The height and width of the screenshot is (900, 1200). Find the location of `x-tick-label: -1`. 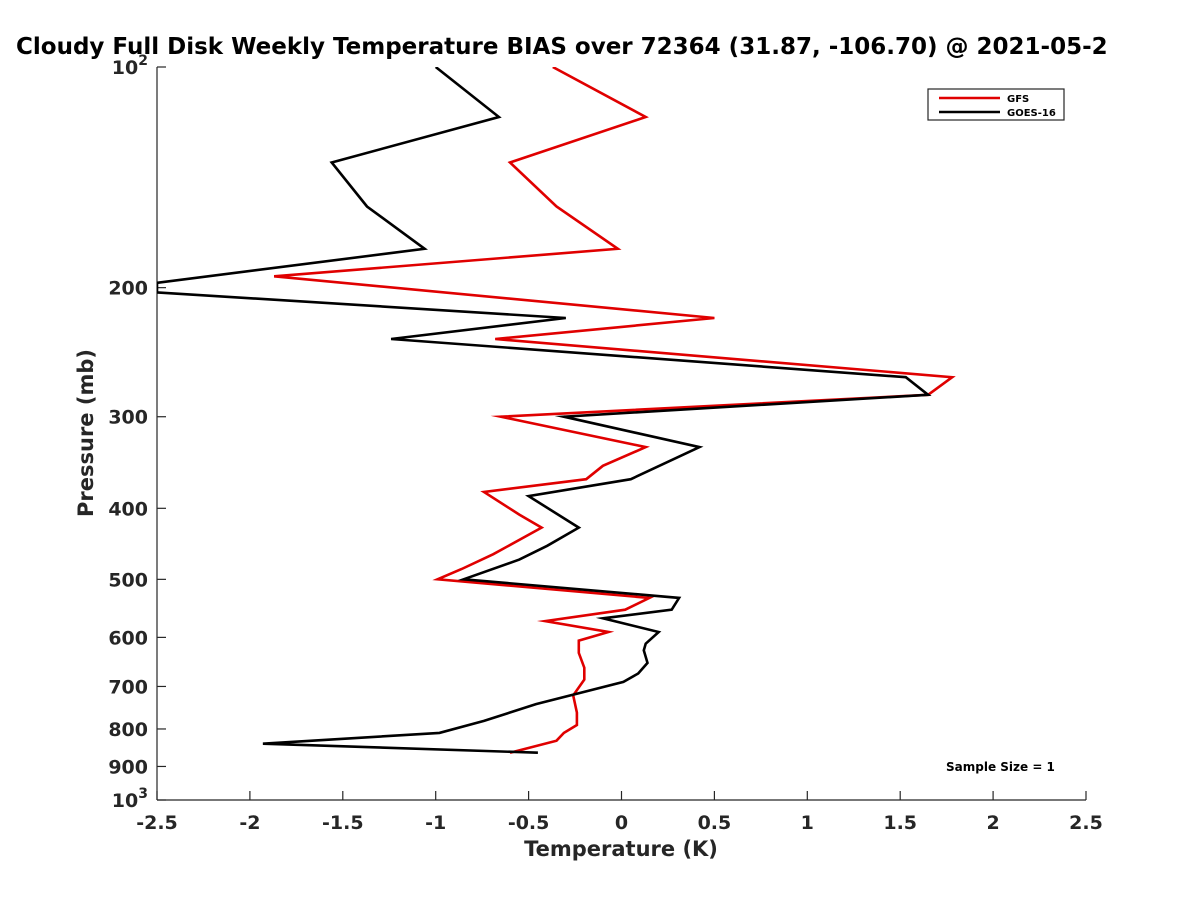

x-tick-label: -1 is located at coordinates (435, 823).